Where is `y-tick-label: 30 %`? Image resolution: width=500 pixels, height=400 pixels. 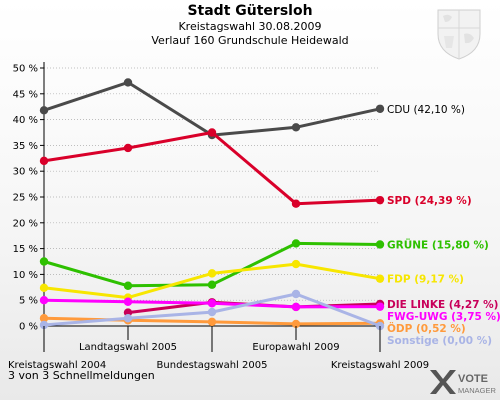
y-tick-label: 30 % is located at coordinates (25, 172).